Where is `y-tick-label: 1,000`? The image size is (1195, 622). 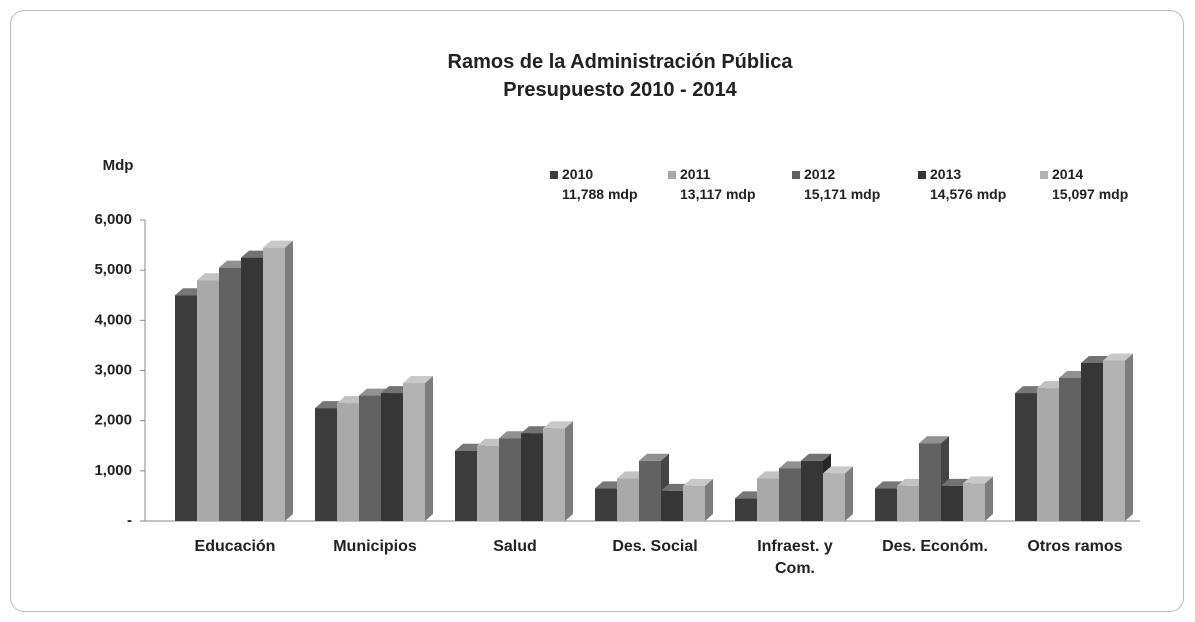 y-tick-label: 1,000 is located at coordinates (113, 470).